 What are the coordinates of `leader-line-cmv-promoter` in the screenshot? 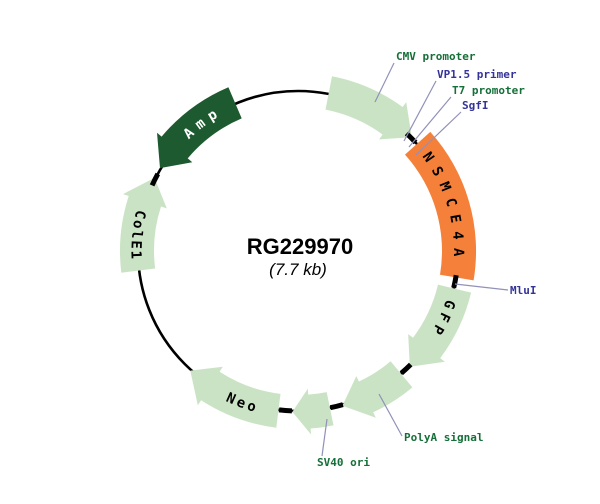 It's located at (384, 82).